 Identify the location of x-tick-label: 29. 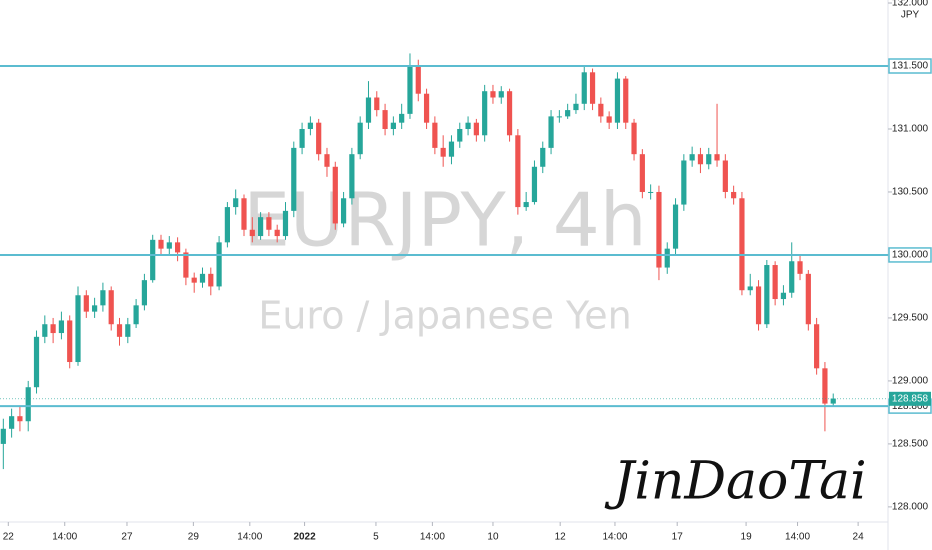
(194, 537).